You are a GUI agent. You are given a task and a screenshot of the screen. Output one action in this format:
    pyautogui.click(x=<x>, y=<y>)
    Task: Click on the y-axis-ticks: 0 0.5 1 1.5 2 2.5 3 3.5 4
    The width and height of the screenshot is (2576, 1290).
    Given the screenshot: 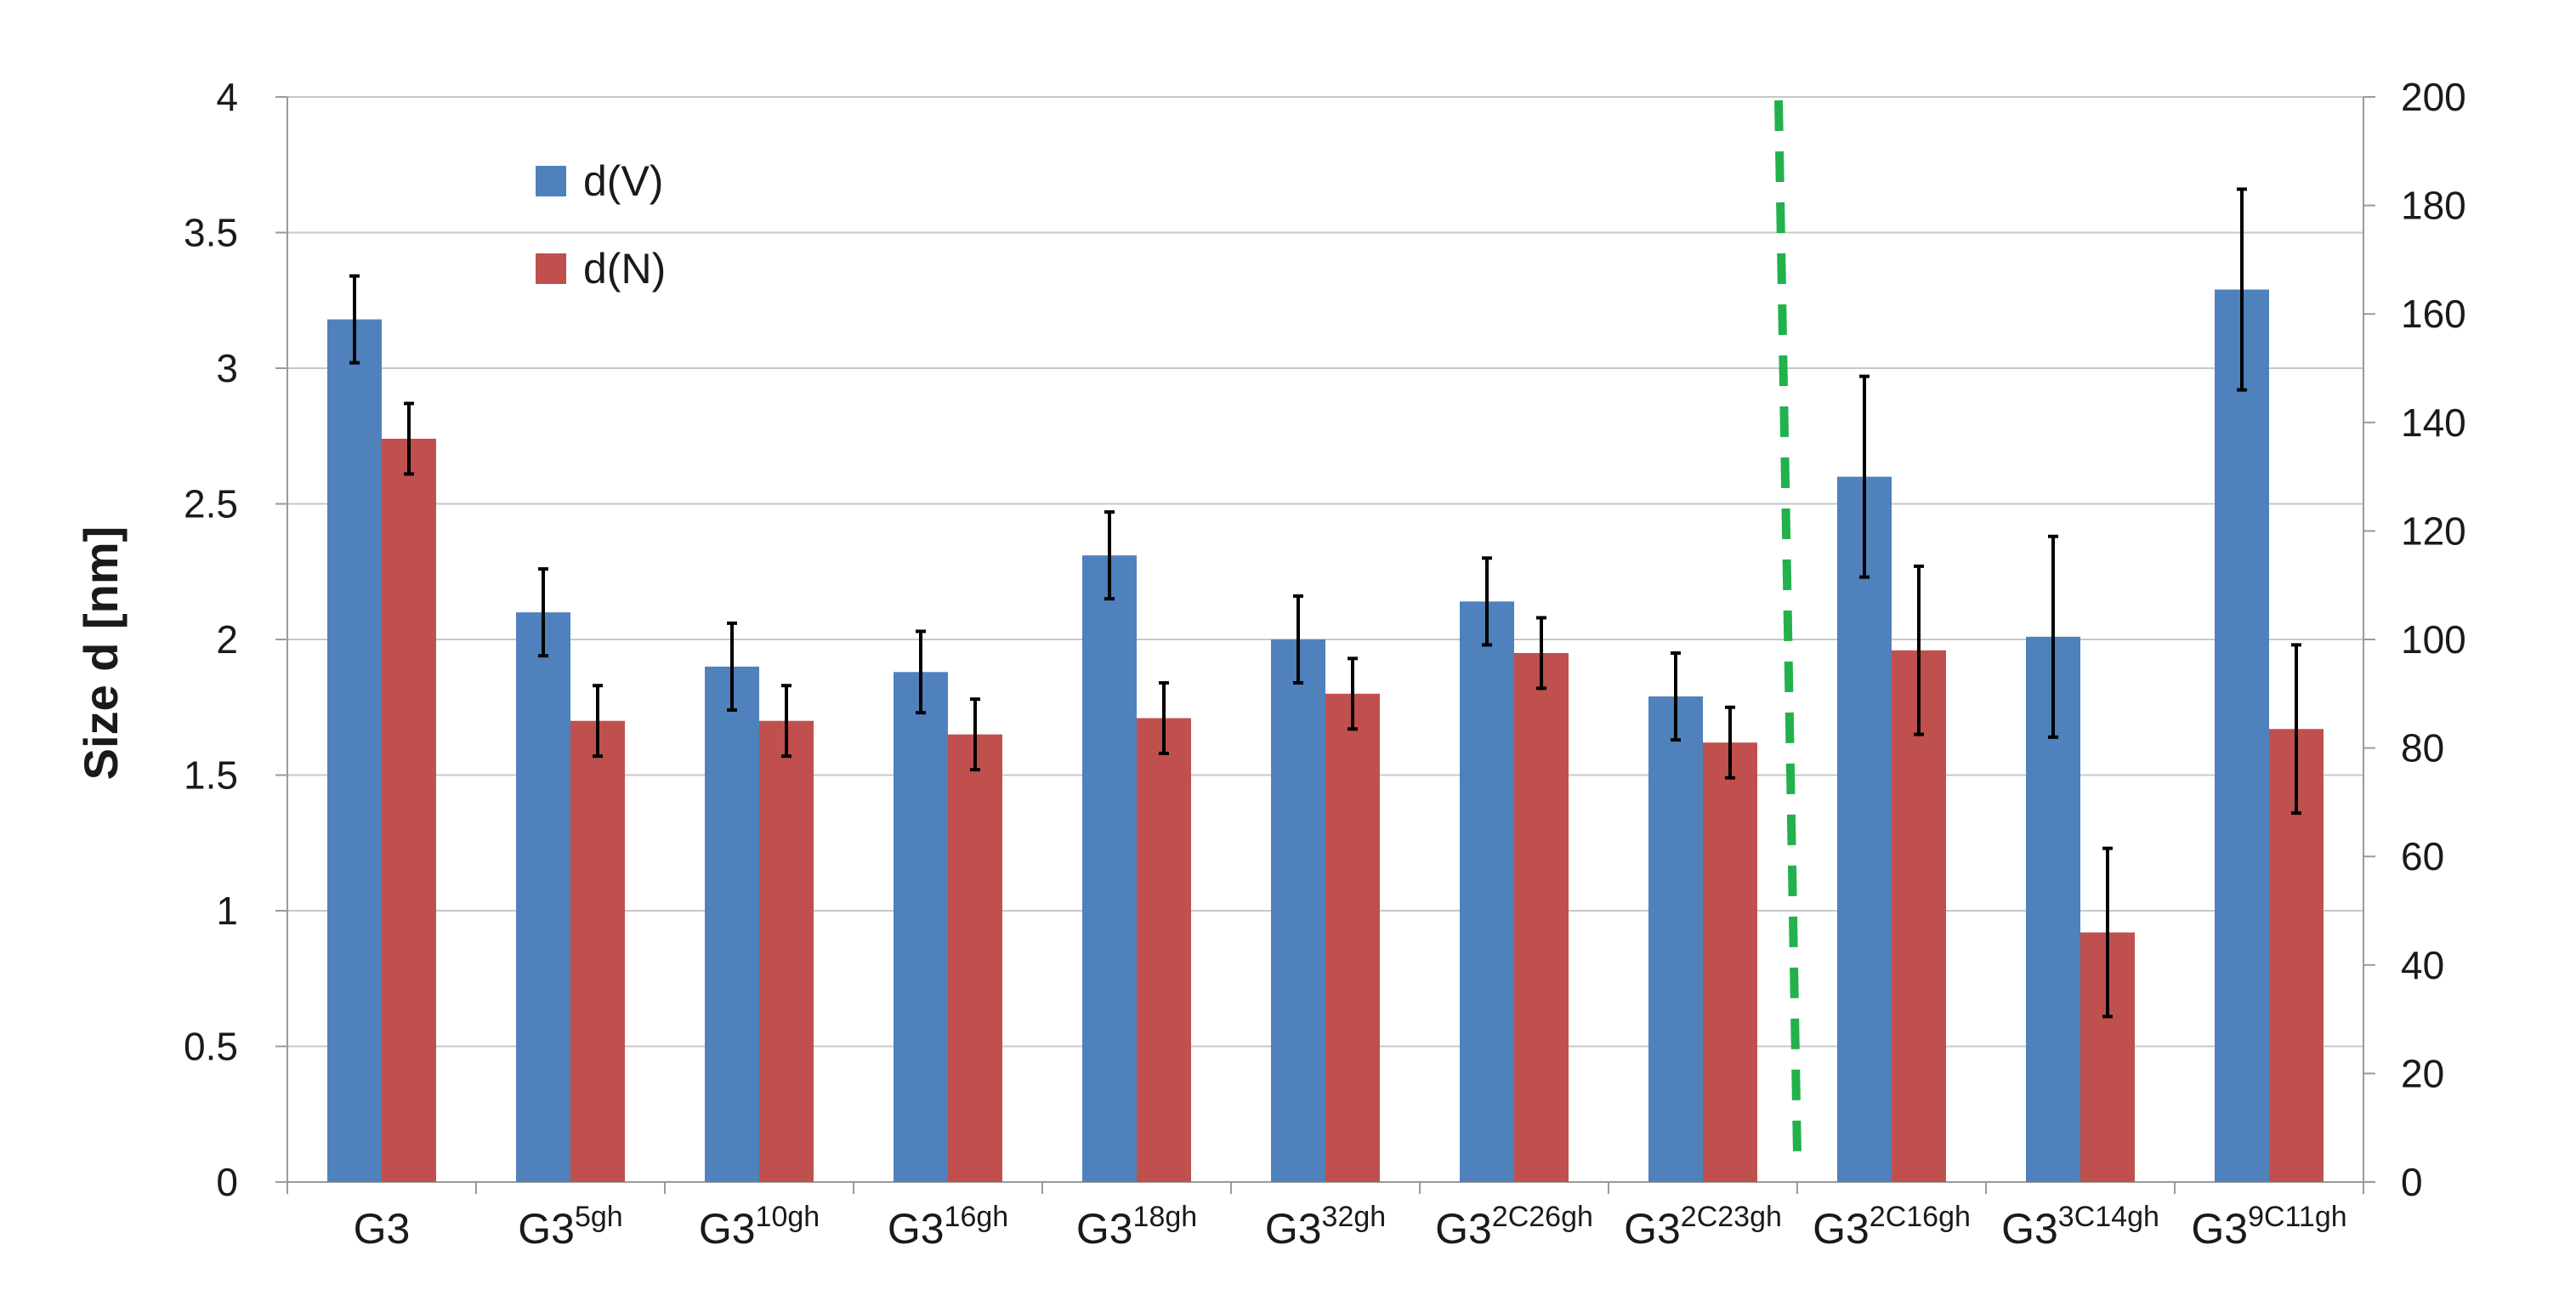 What is the action you would take?
    pyautogui.click(x=211, y=639)
    